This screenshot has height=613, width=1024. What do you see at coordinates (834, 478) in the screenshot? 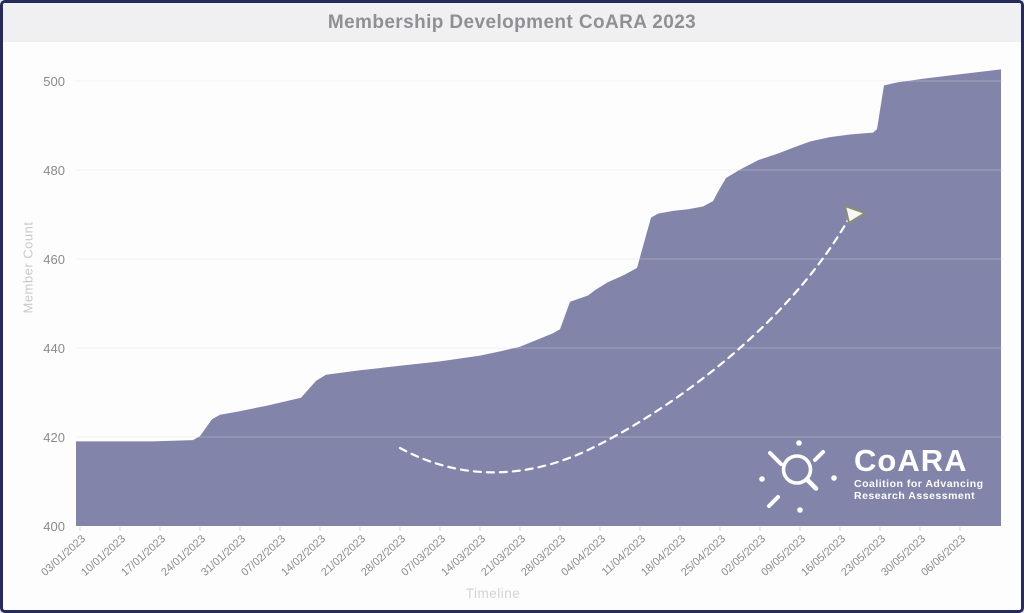
I see `ray-dot-e` at bounding box center [834, 478].